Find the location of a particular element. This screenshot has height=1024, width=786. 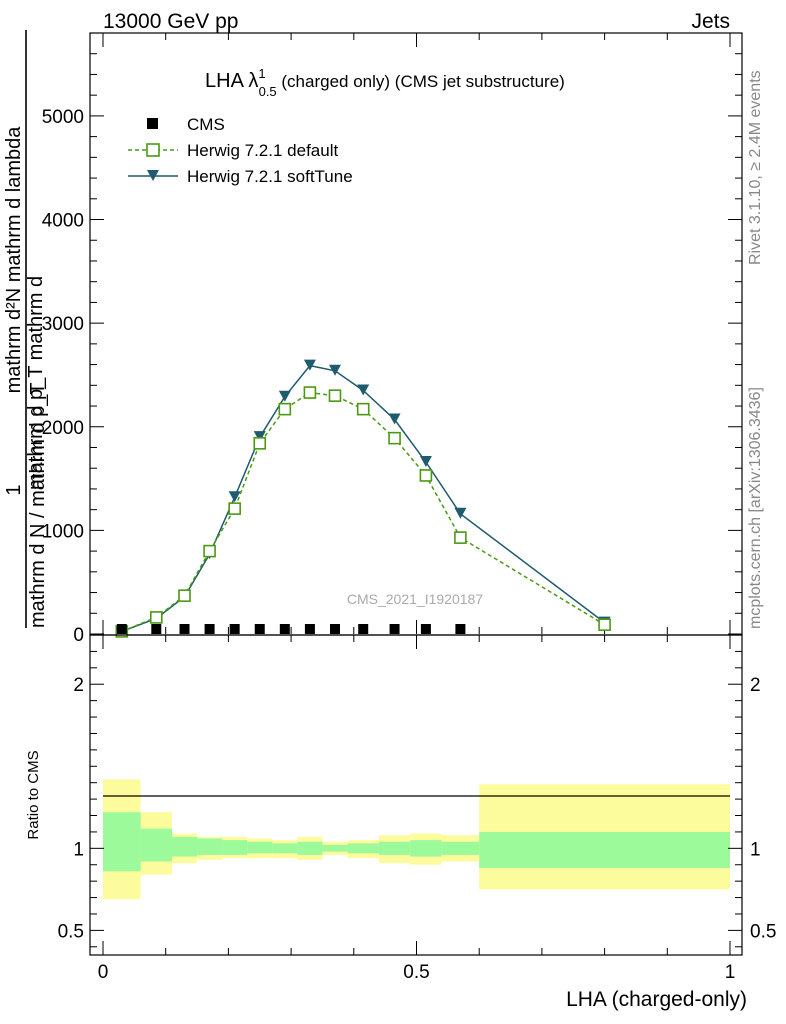

main-y-tick-label: 4000 is located at coordinates (63, 221).